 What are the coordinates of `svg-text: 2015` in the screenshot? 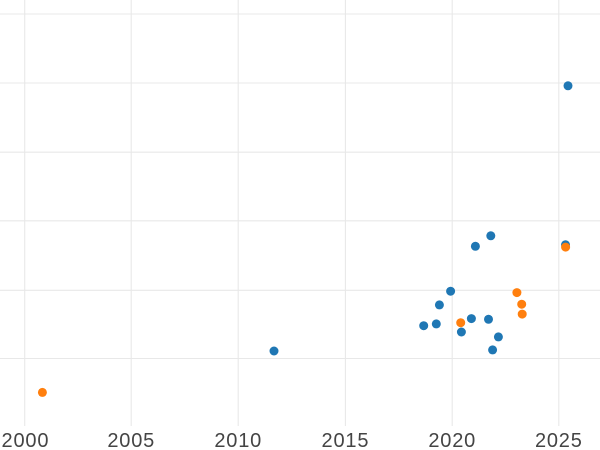 It's located at (346, 440).